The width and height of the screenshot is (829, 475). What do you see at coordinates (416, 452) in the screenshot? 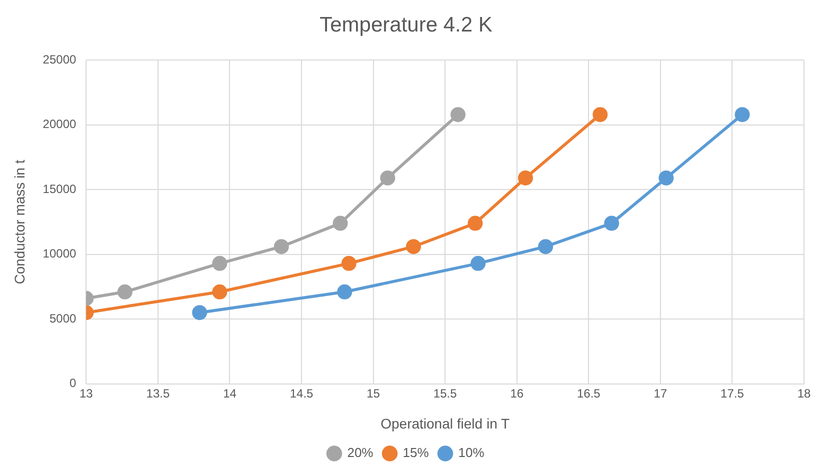
I see `legend-label: 15%` at bounding box center [416, 452].